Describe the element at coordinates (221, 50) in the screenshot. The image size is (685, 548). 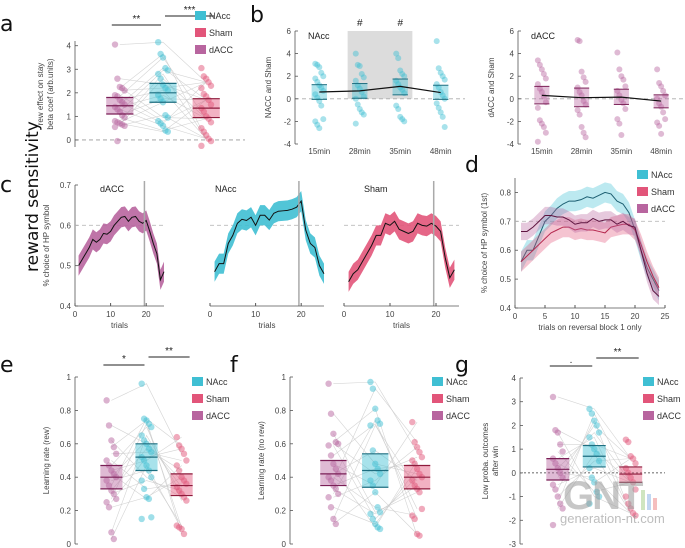
I see `a-legend-label-dacc: dACC` at that location.